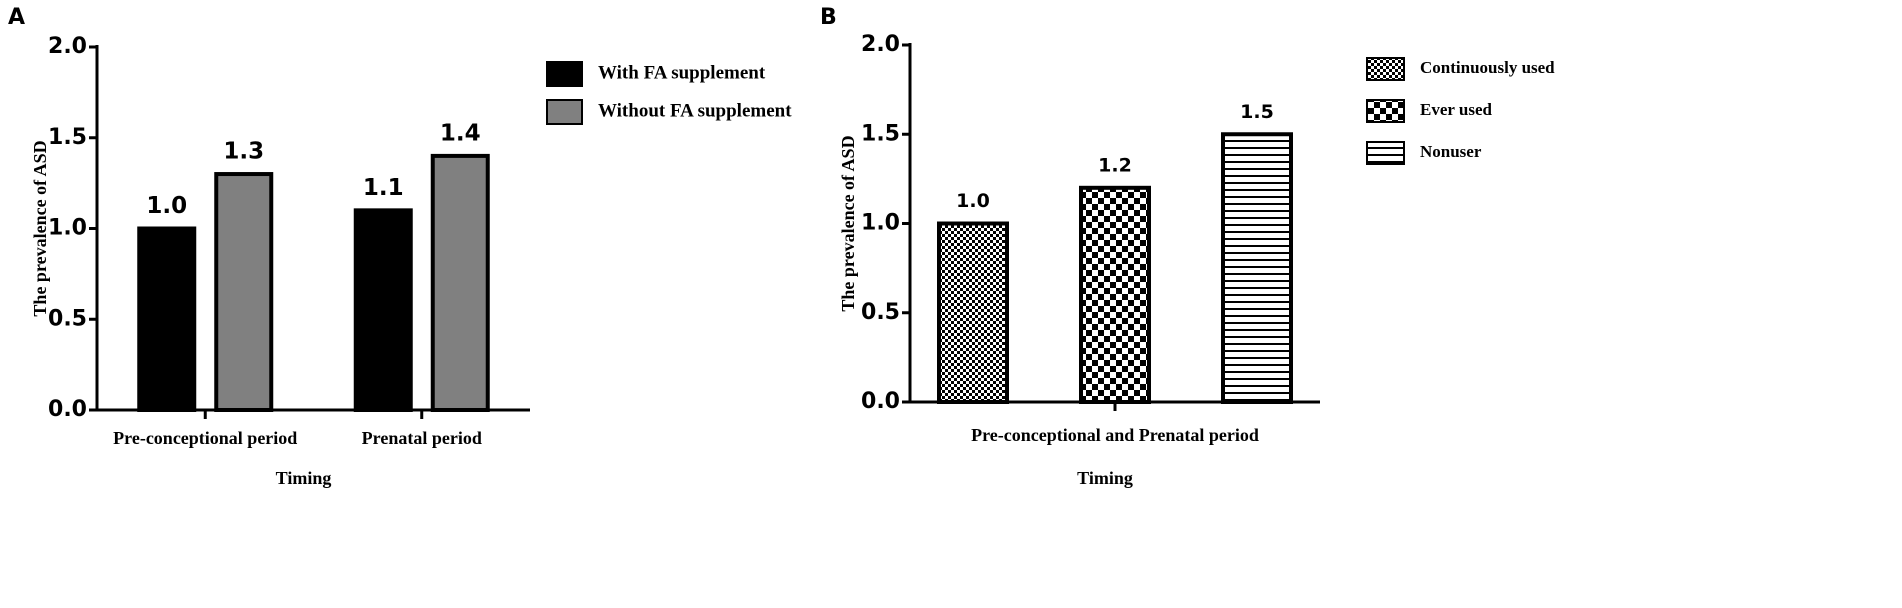 The width and height of the screenshot is (1902, 608). Describe the element at coordinates (383, 188) in the screenshot. I see `value-label: 1.1` at that location.